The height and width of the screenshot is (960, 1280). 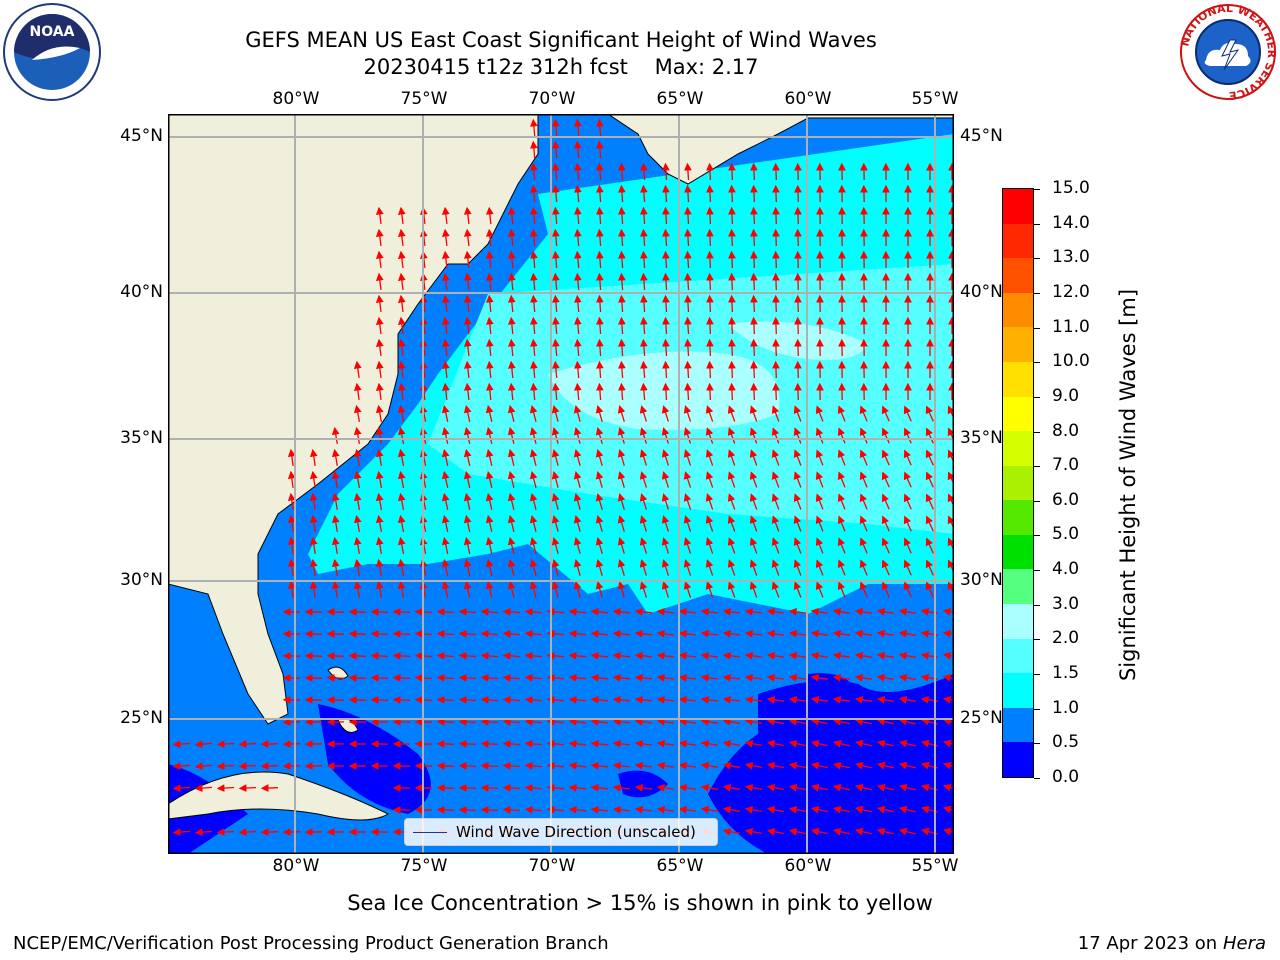 I want to click on colorbar-tick, so click(x=1037, y=571).